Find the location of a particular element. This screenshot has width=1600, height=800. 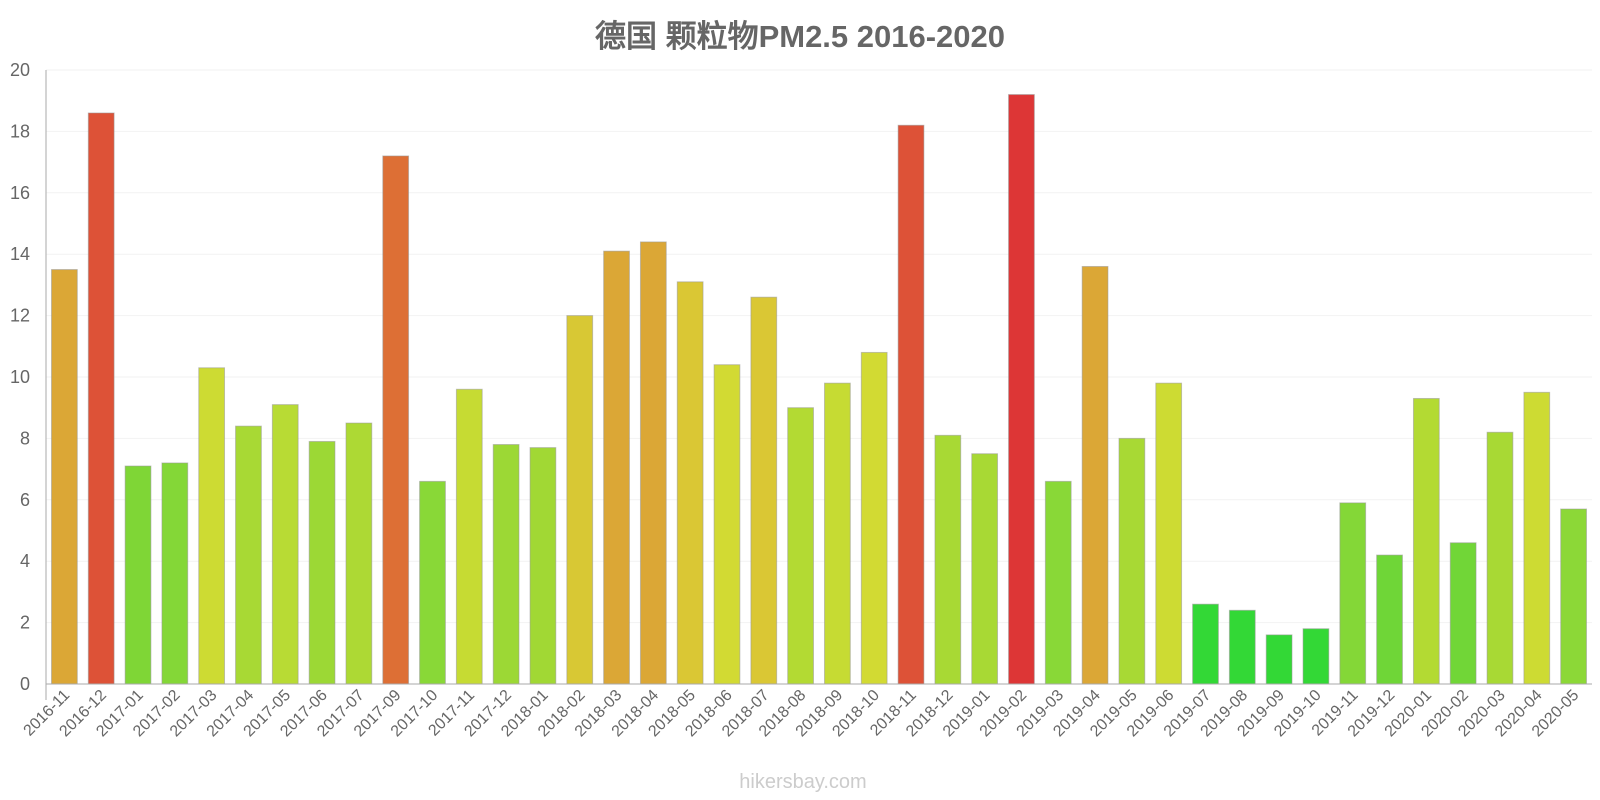

y-tick-label: 14 is located at coordinates (20, 254).